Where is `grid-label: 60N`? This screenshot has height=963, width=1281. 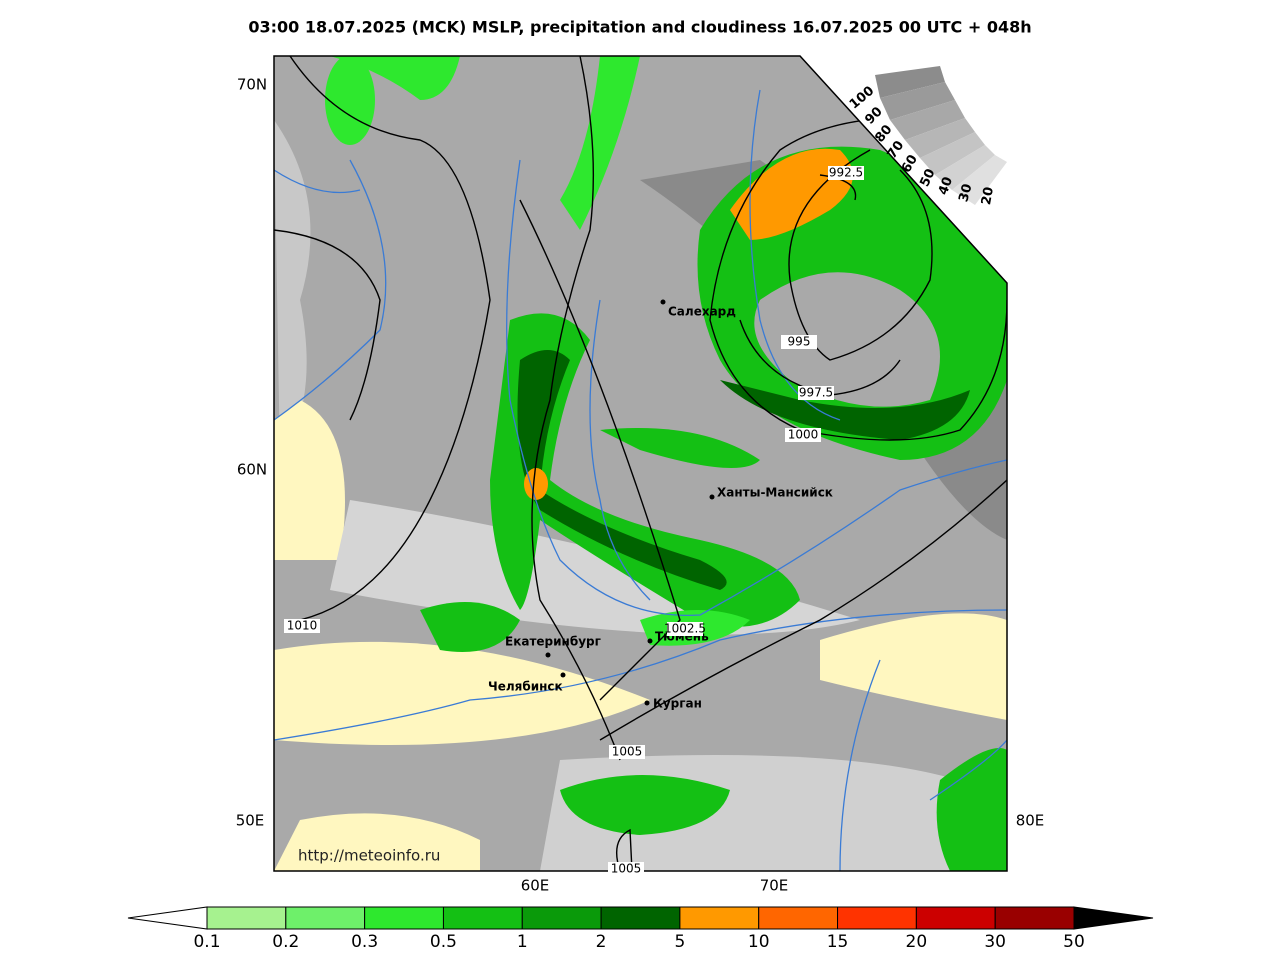
grid-label: 60N is located at coordinates (252, 470).